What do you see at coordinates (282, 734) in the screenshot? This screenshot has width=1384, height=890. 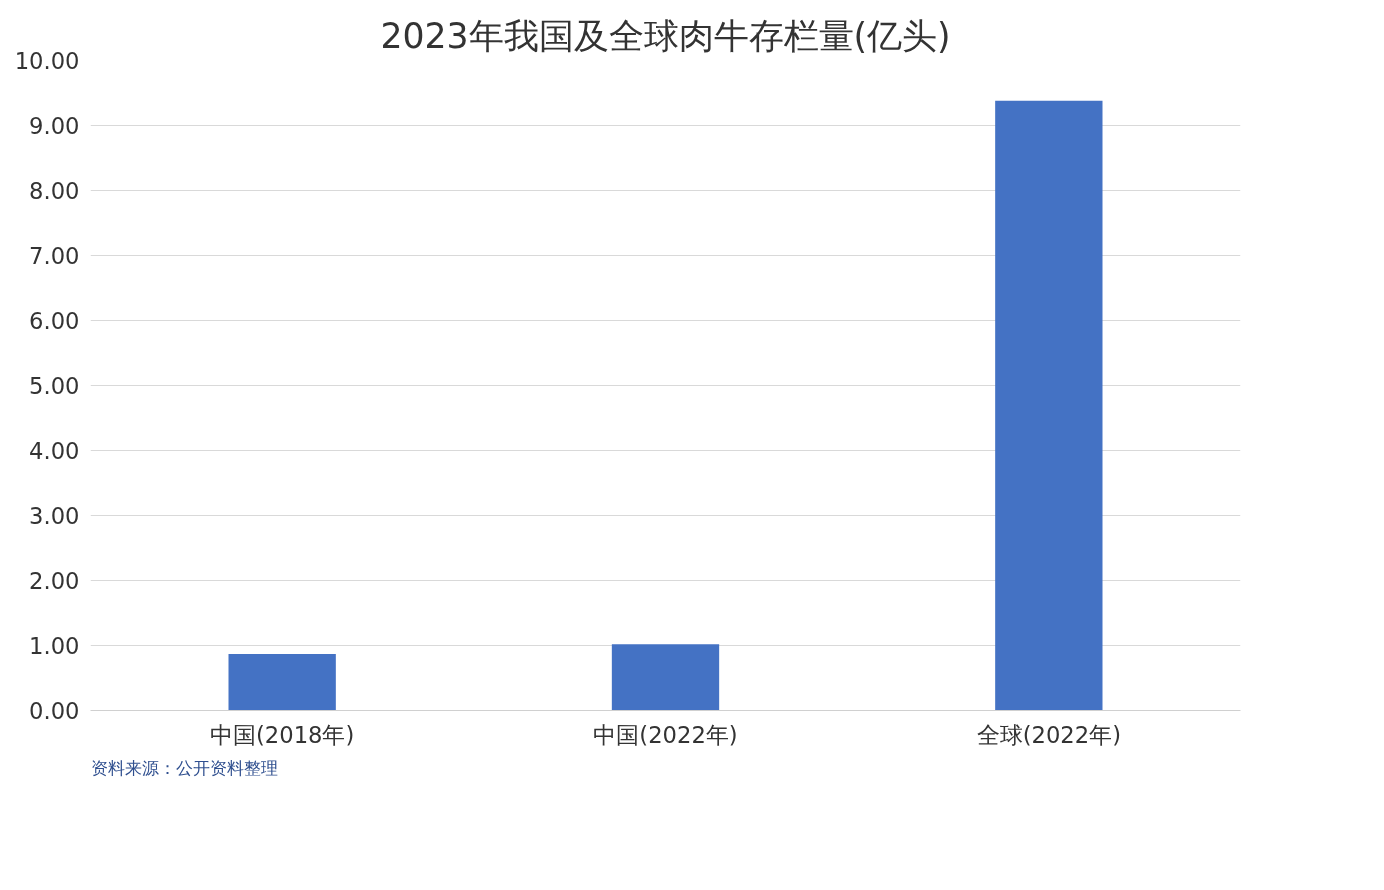 I see `x-tick-label: 中国(2018年)` at bounding box center [282, 734].